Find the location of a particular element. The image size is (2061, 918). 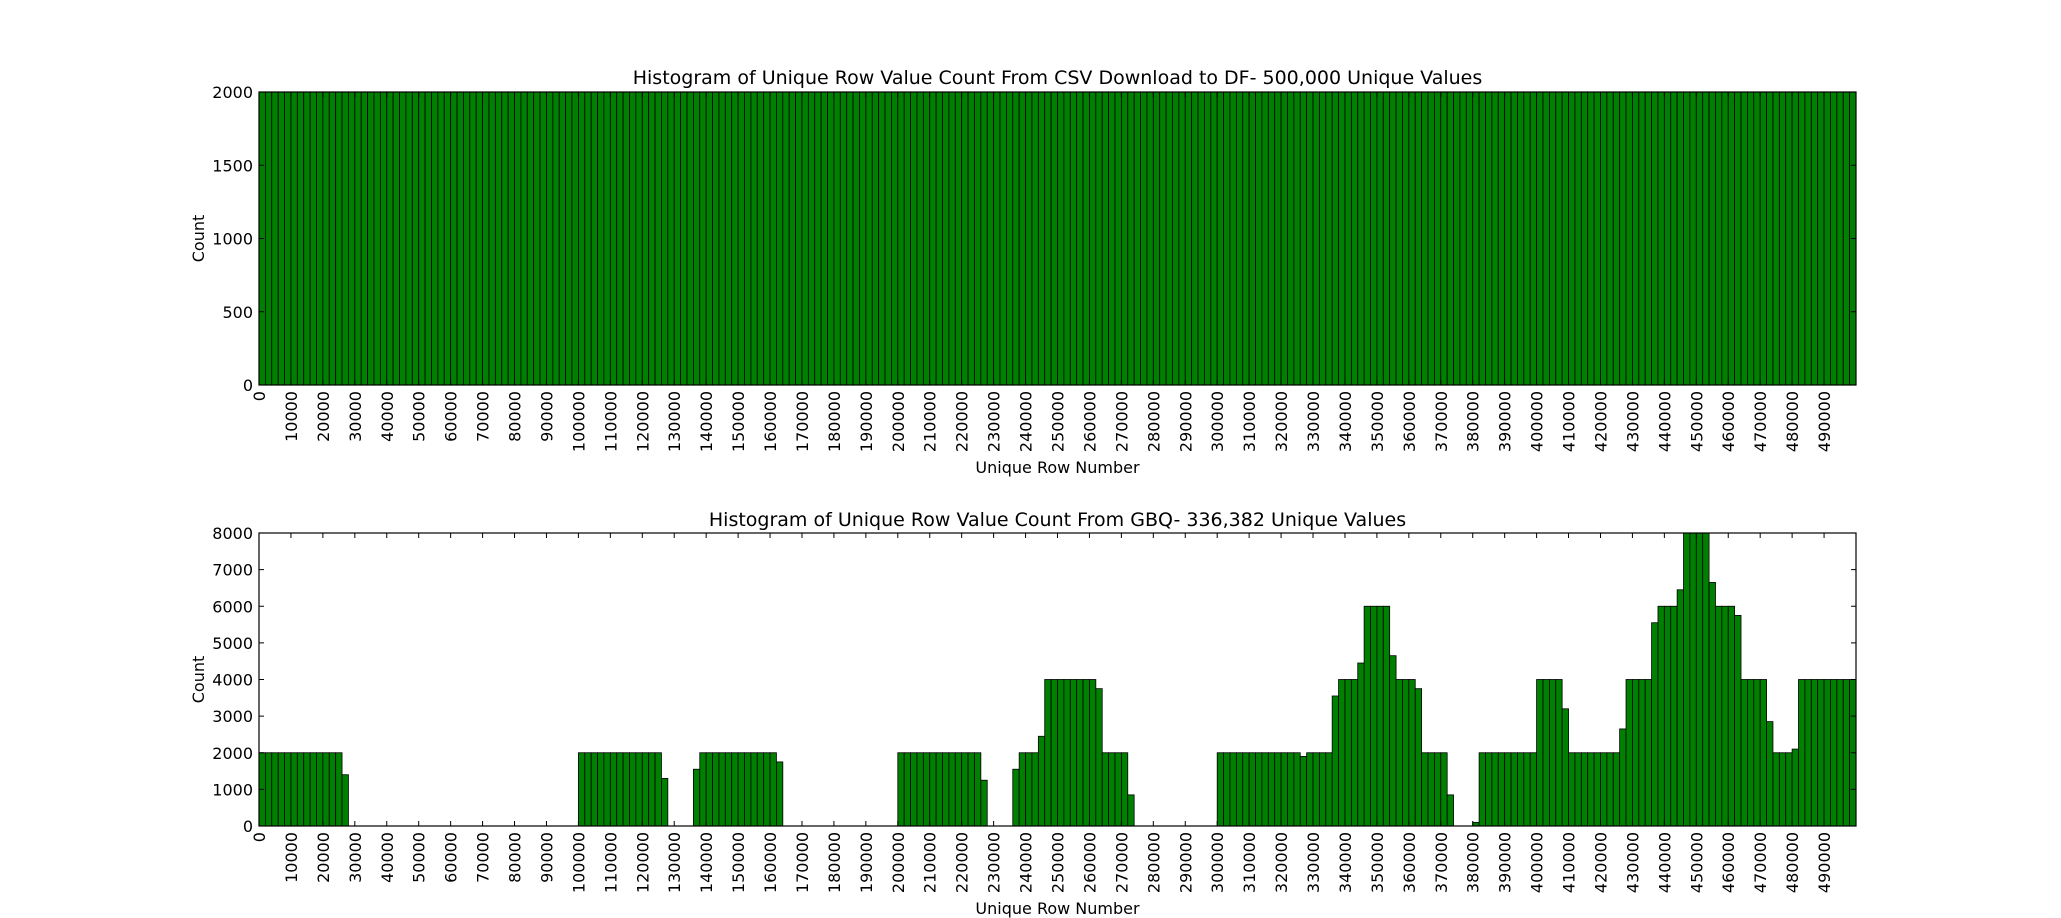

y-tick-label: 1500 is located at coordinates (232, 165).